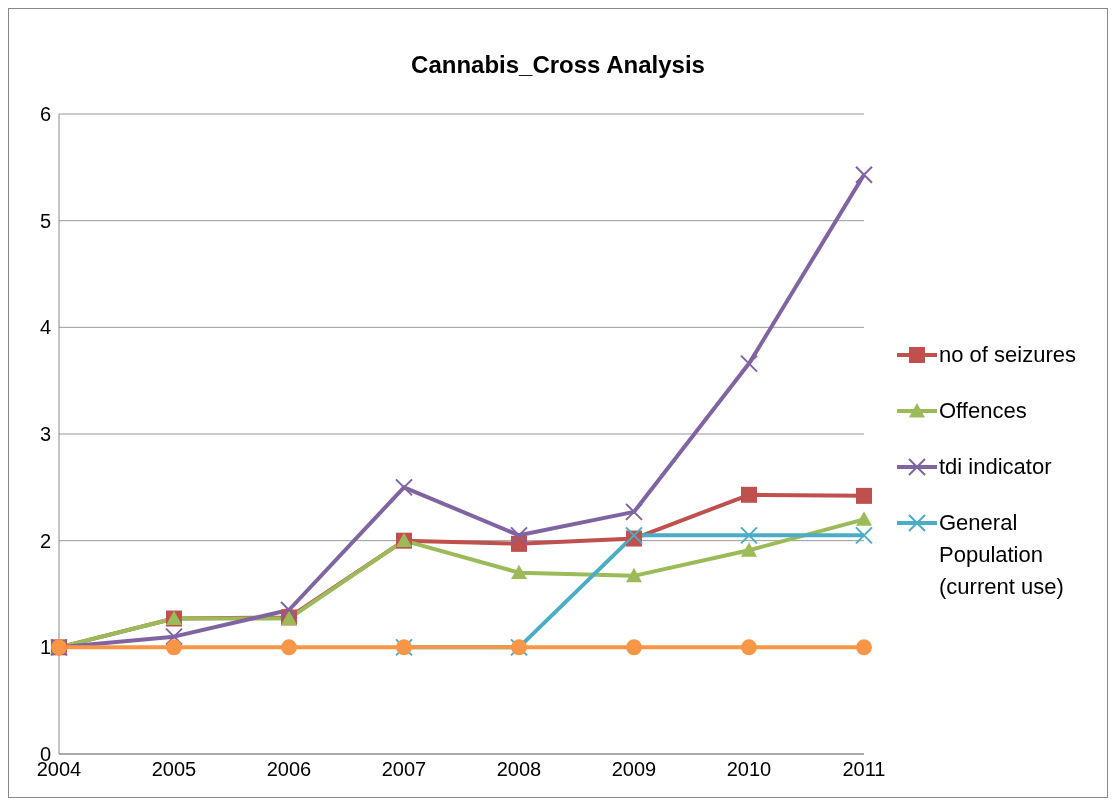 The height and width of the screenshot is (806, 1117). Describe the element at coordinates (519, 769) in the screenshot. I see `x-tick-label: 2008` at that location.